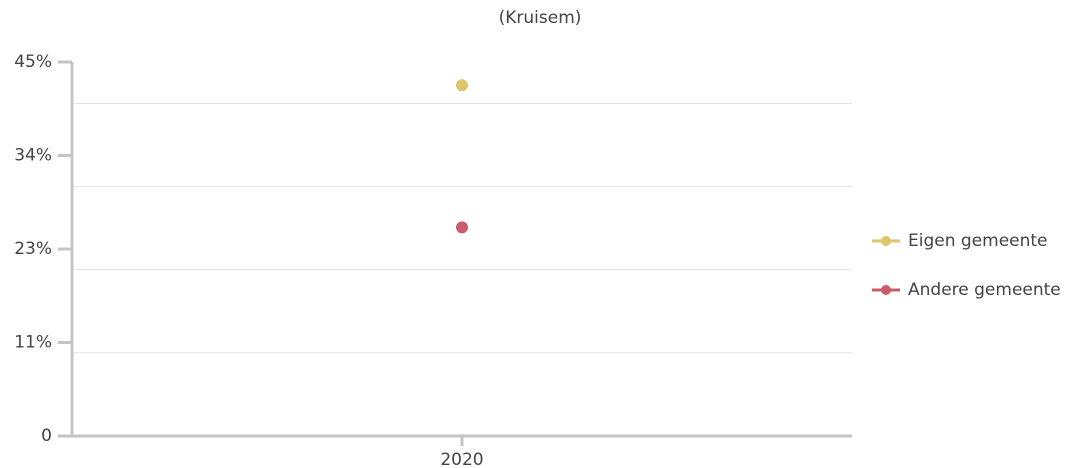 This screenshot has width=1092, height=468. Describe the element at coordinates (46, 436) in the screenshot. I see `y-tick-label: 0` at that location.